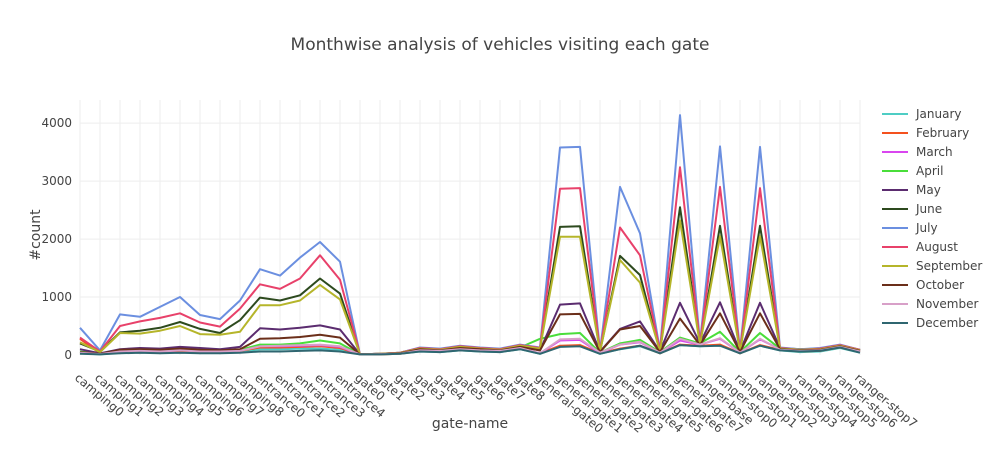 This screenshot has width=1000, height=454. Describe the element at coordinates (911, 190) in the screenshot. I see `legend-item-may: May` at that location.